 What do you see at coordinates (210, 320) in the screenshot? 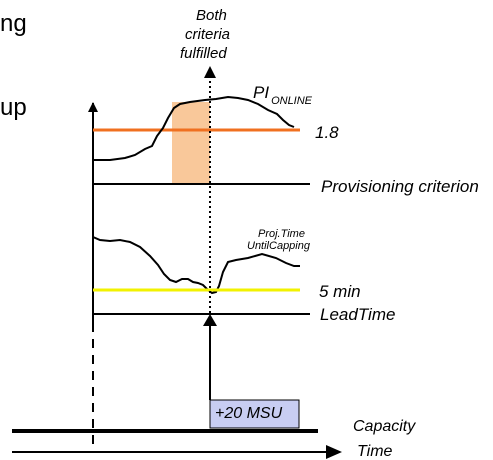
I see `msu-arrow-head` at bounding box center [210, 320].